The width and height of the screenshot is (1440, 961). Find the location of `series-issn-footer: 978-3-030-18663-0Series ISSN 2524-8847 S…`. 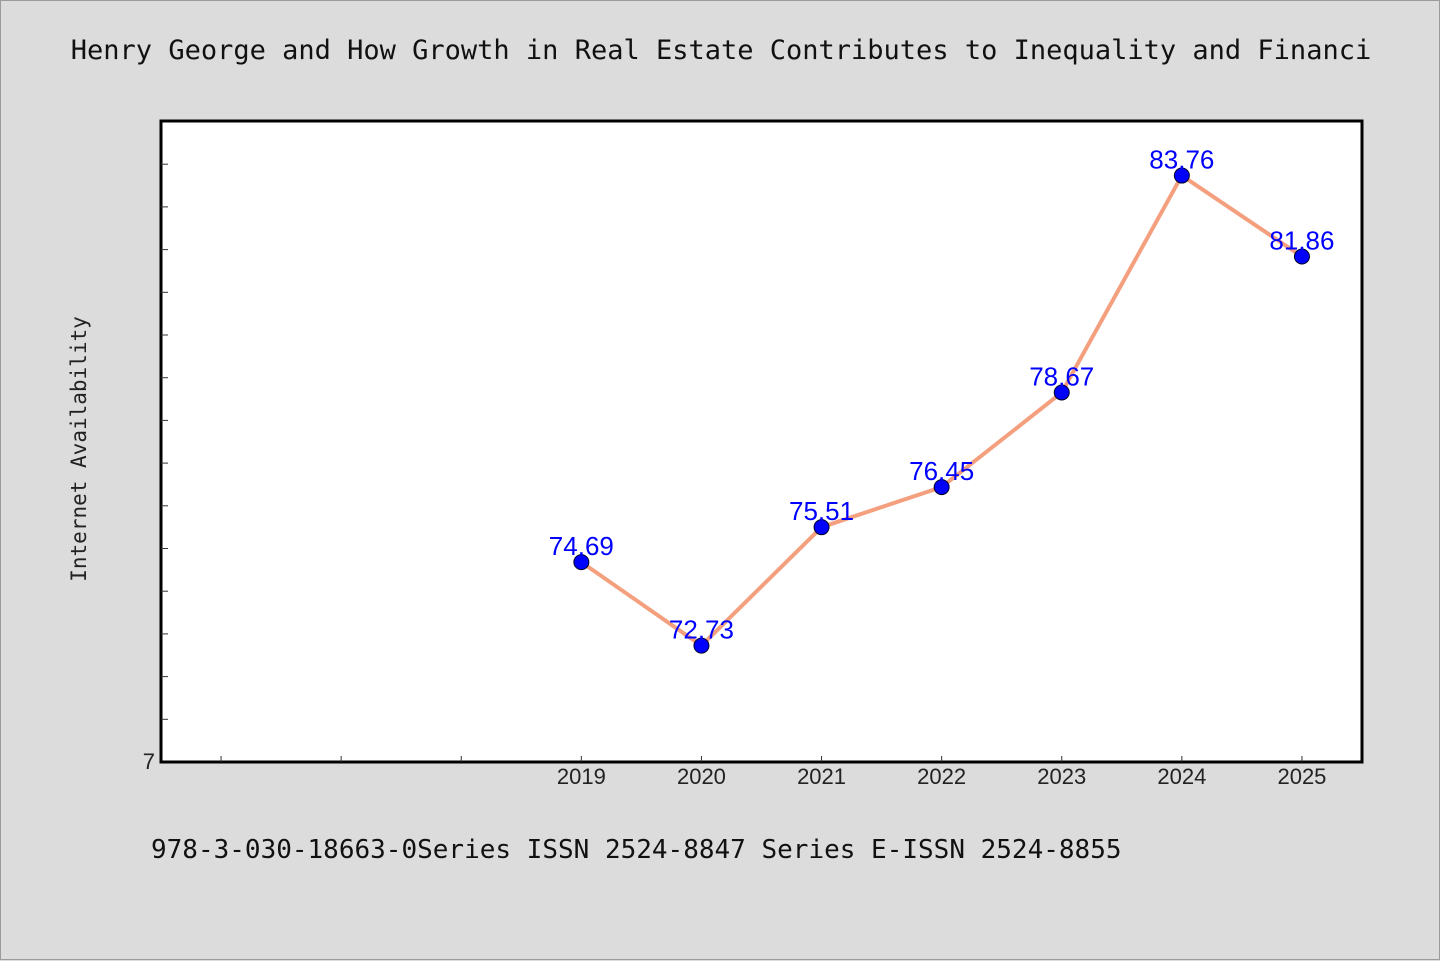

series-issn-footer: 978-3-030-18663-0Series ISSN 2524-8847 S… is located at coordinates (636, 850).